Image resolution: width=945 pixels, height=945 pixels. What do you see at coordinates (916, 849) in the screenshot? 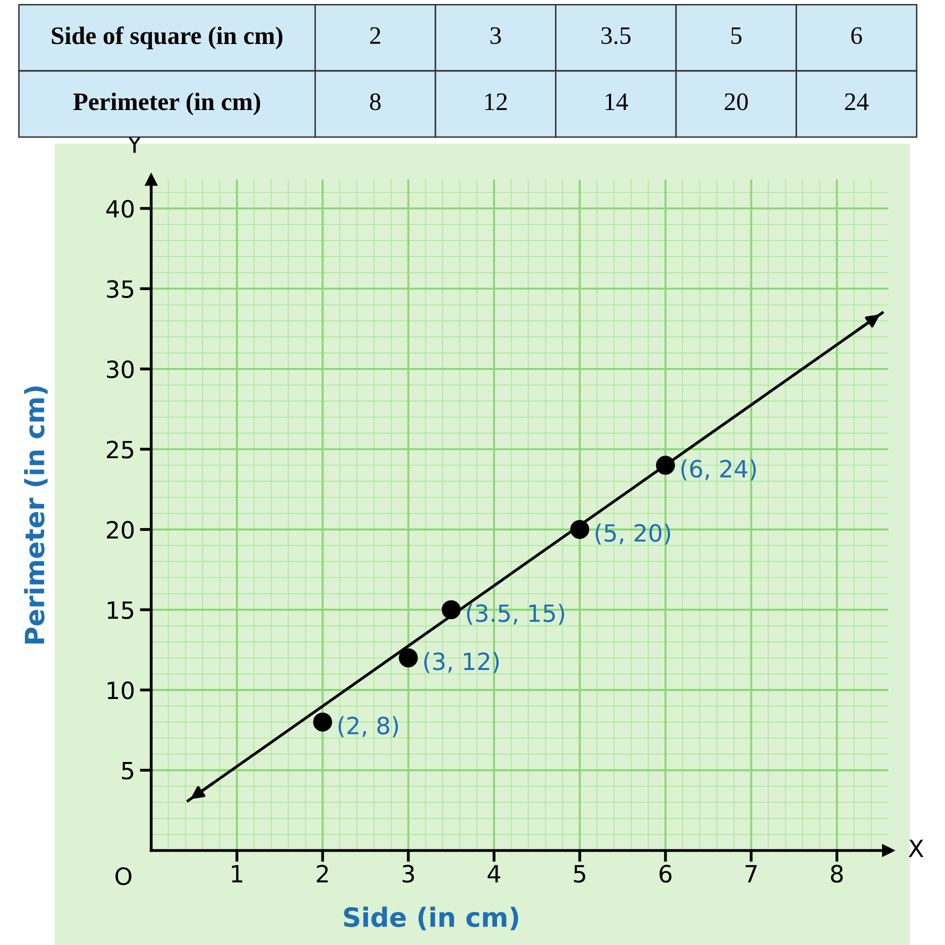
I see `text: X` at bounding box center [916, 849].